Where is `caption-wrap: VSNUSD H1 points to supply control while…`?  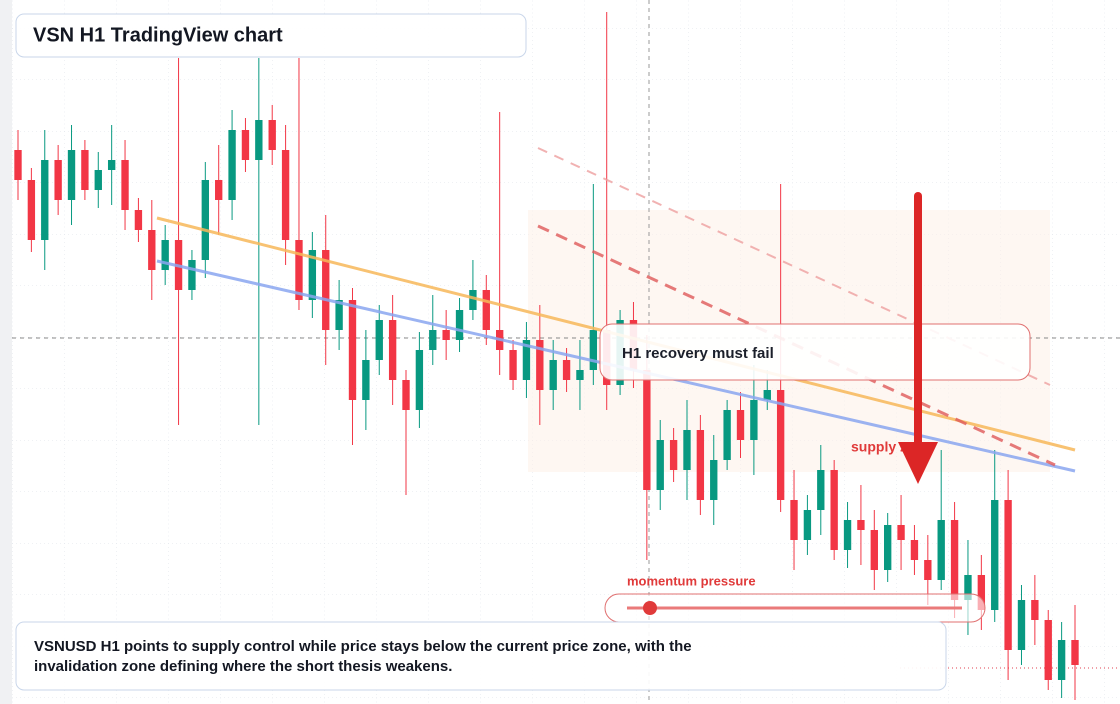
caption-wrap: VSNUSD H1 points to supply control while… is located at coordinates (363, 656).